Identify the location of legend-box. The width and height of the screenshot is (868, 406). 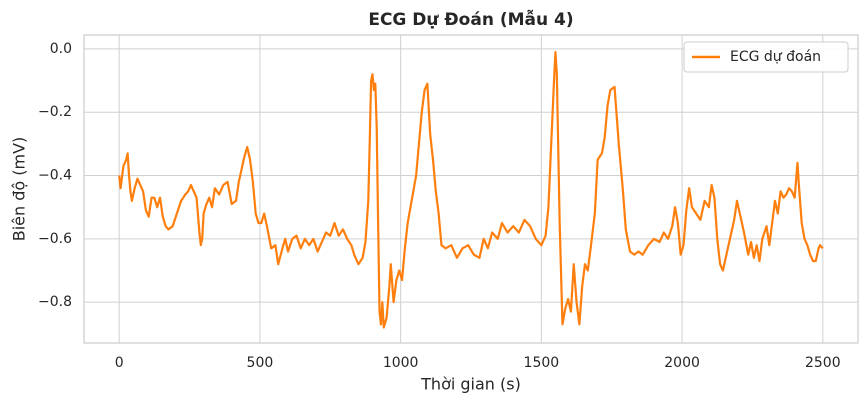
(766, 57).